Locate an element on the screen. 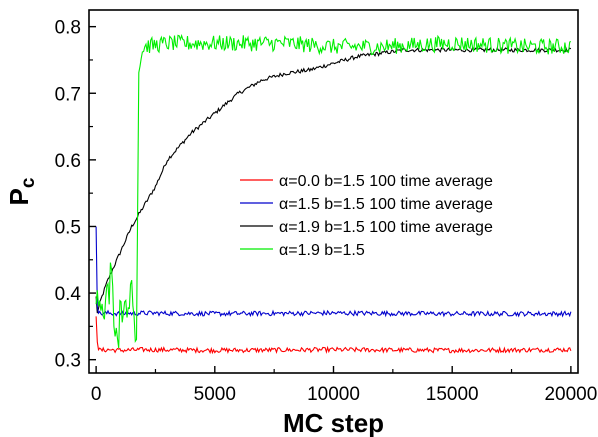 This screenshot has width=598, height=437. y-tick-label: 0.7 is located at coordinates (68, 94).